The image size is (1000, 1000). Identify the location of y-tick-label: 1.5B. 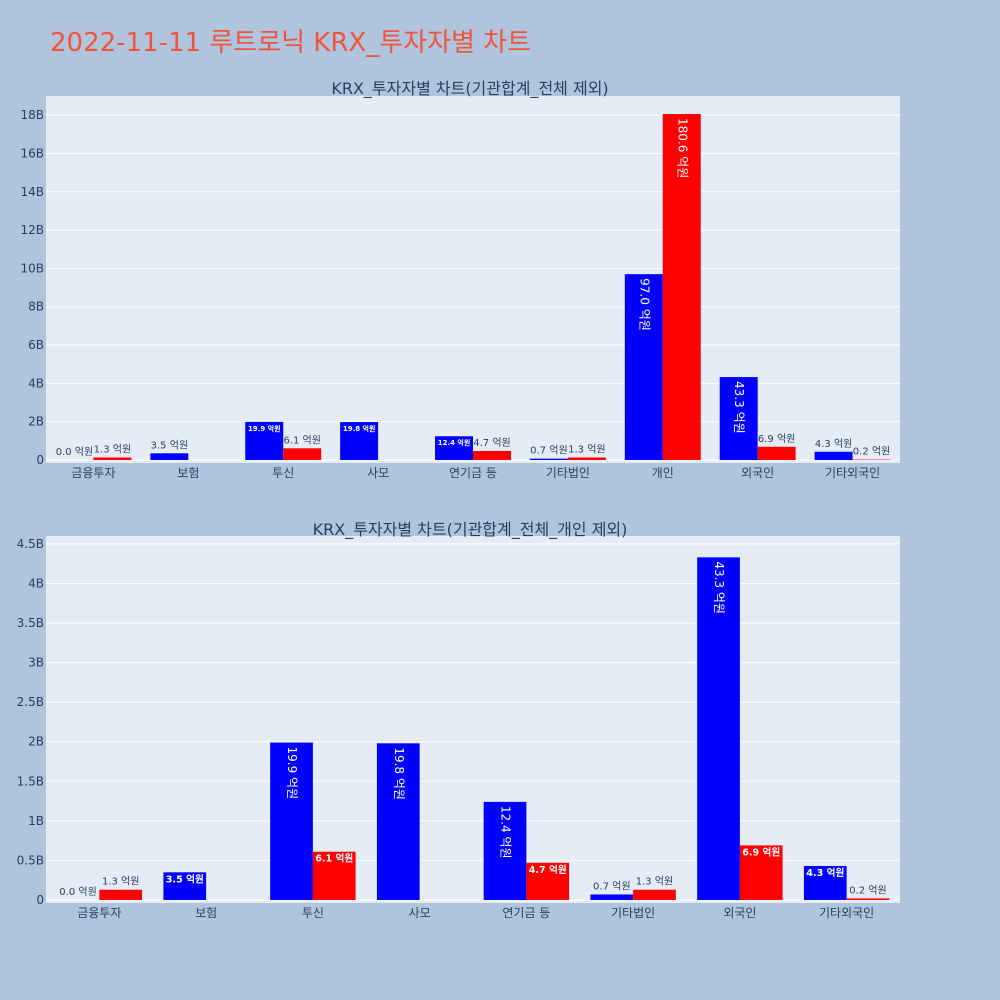
(30, 781).